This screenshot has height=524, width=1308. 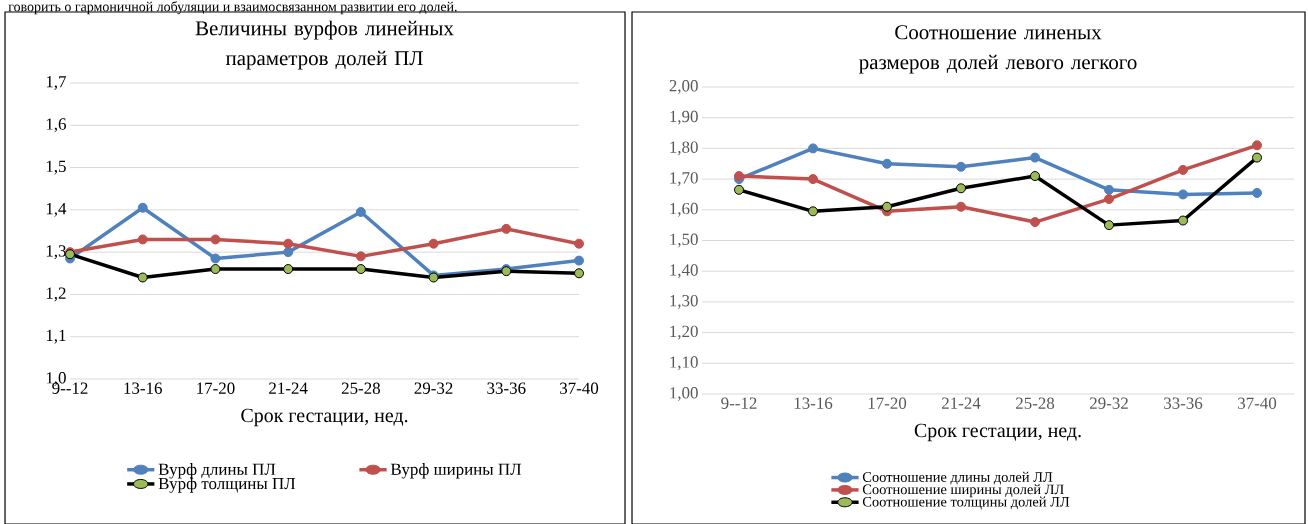 I want to click on y-tick-label: 1,5, so click(x=56, y=167).